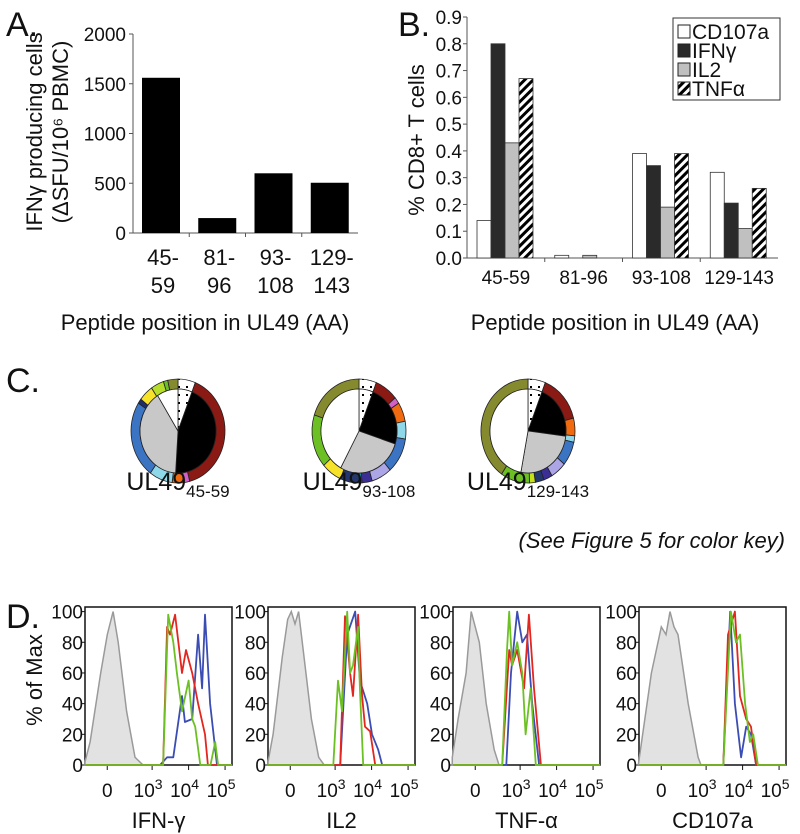  What do you see at coordinates (105, 135) in the screenshot?
I see `y-tick-label: 1000` at bounding box center [105, 135].